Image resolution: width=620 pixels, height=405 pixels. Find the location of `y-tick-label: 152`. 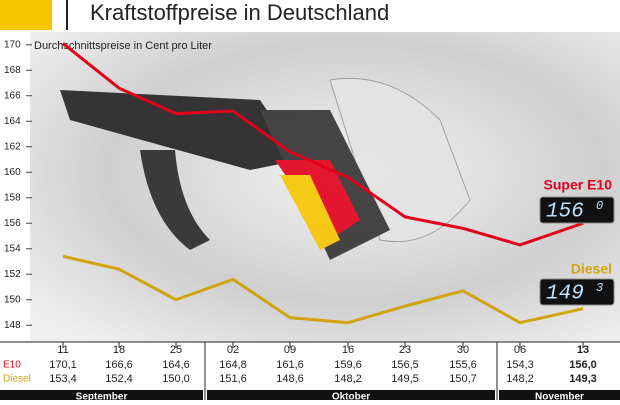

y-tick-label: 152 is located at coordinates (12, 274).